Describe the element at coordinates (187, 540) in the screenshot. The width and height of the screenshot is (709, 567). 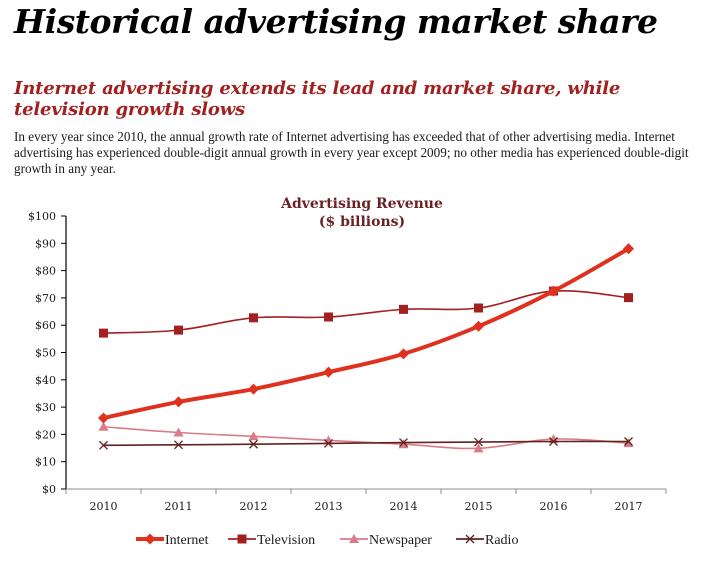
I see `legend-internet-label: Internet` at that location.